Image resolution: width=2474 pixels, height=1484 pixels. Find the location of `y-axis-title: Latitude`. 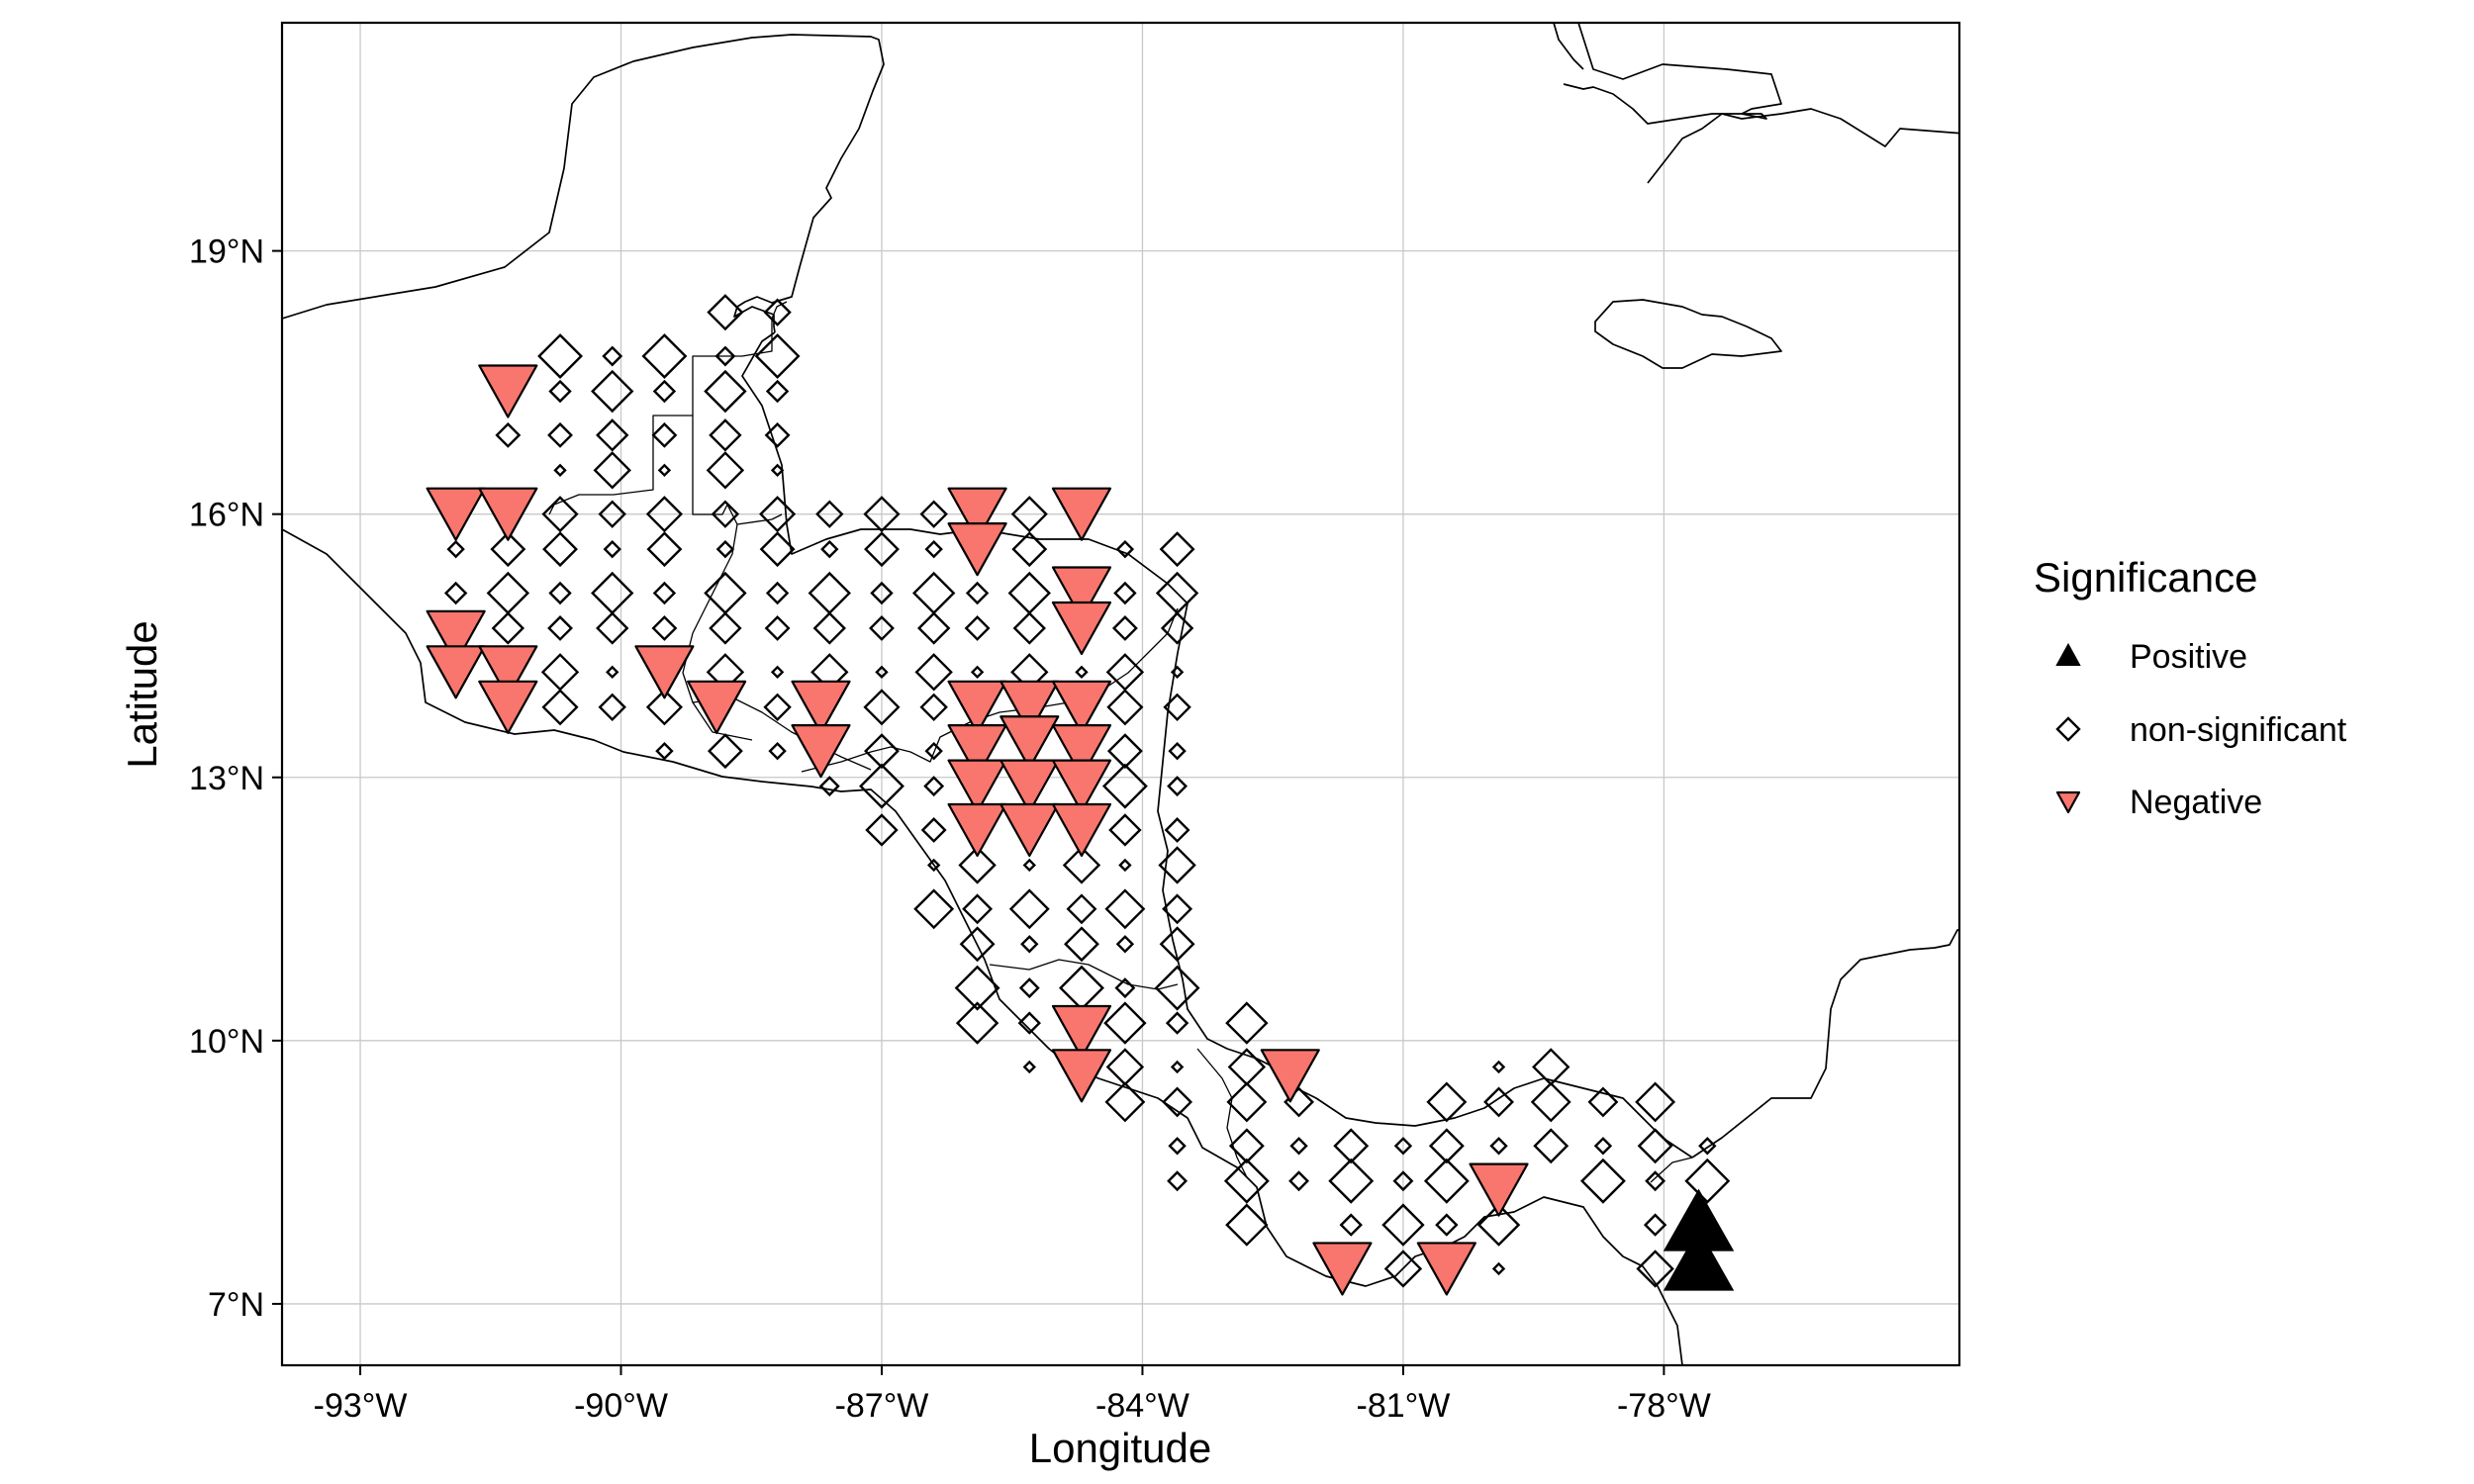

y-axis-title: Latitude is located at coordinates (142, 694).